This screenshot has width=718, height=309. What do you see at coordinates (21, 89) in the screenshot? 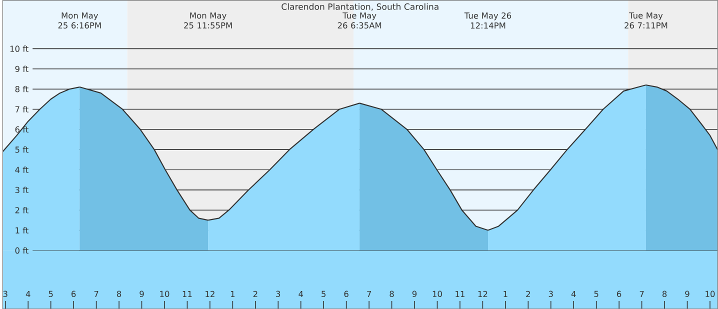
I see `y-tick-label: 8 ft` at bounding box center [21, 89].